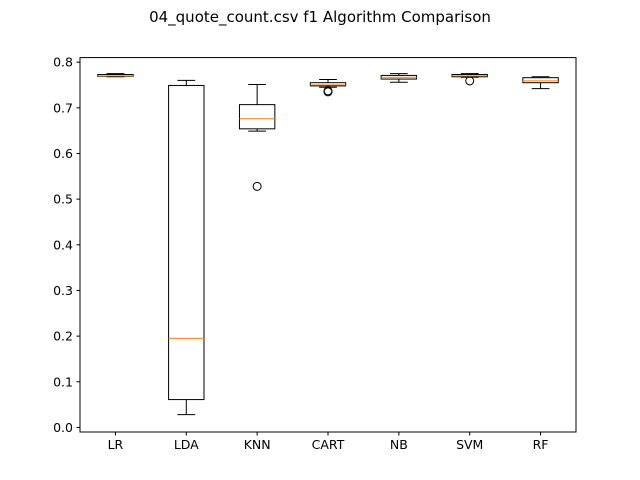 The width and height of the screenshot is (640, 480). I want to click on y-tick-label: 0.3, so click(63, 290).